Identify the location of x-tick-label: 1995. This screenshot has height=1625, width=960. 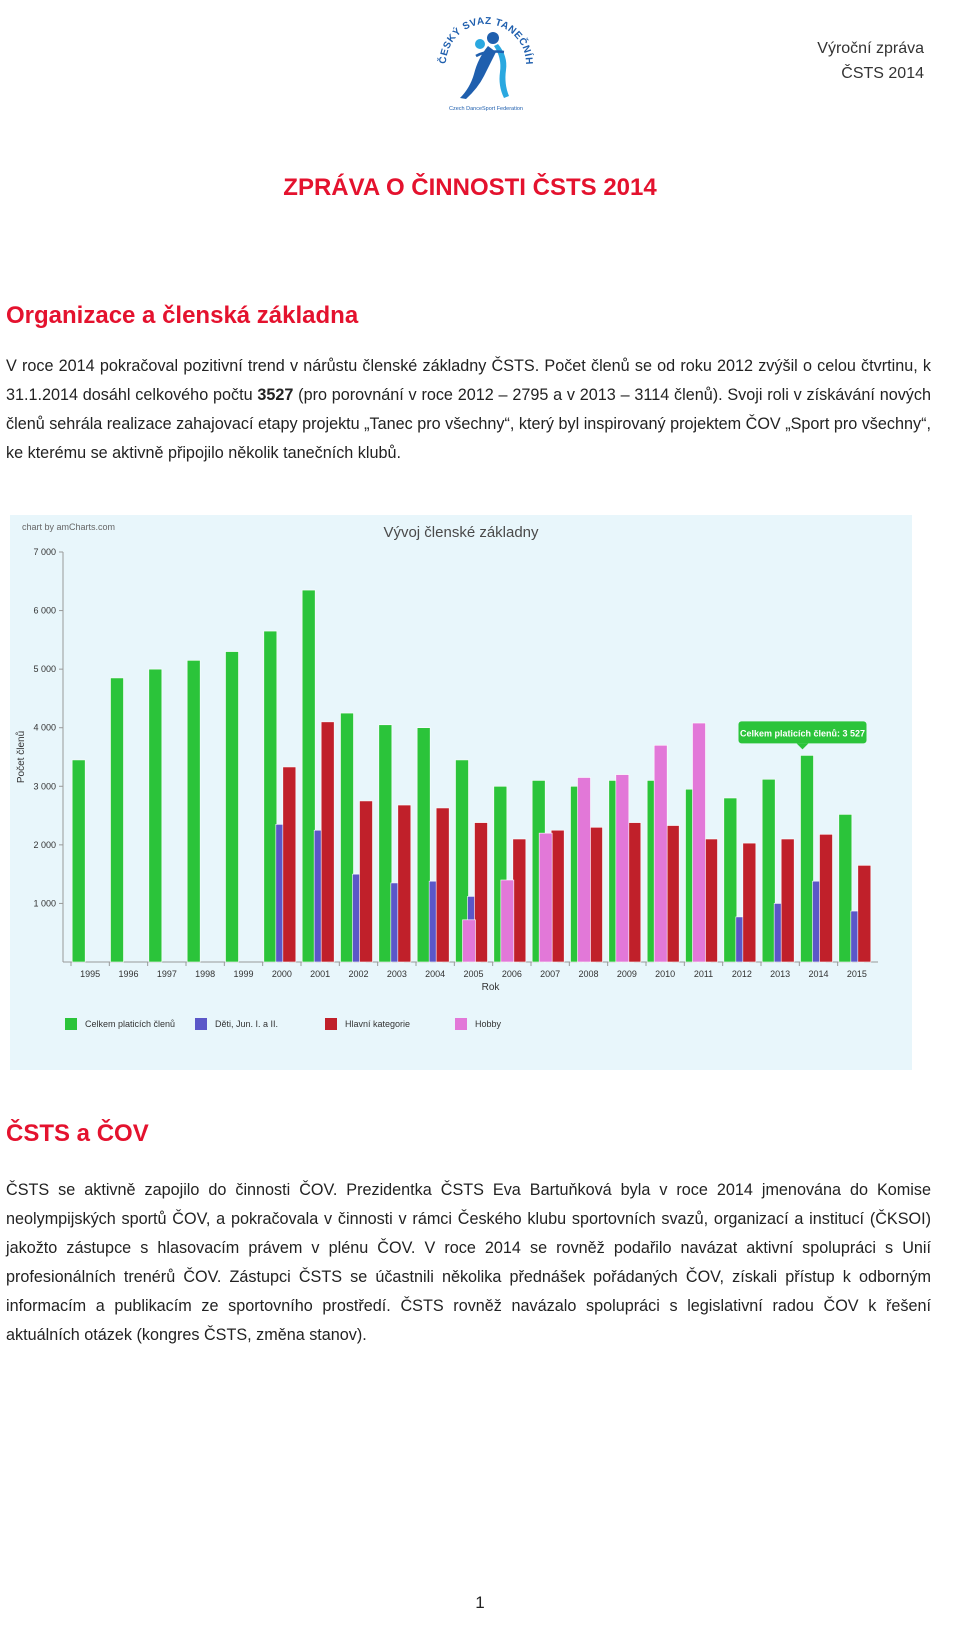
(90, 974).